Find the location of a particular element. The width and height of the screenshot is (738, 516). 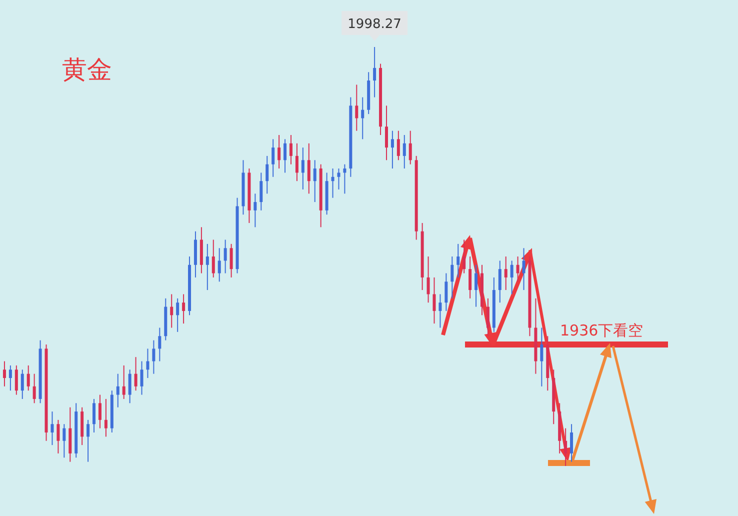

ref-line-label: 1936下看空 is located at coordinates (602, 330).